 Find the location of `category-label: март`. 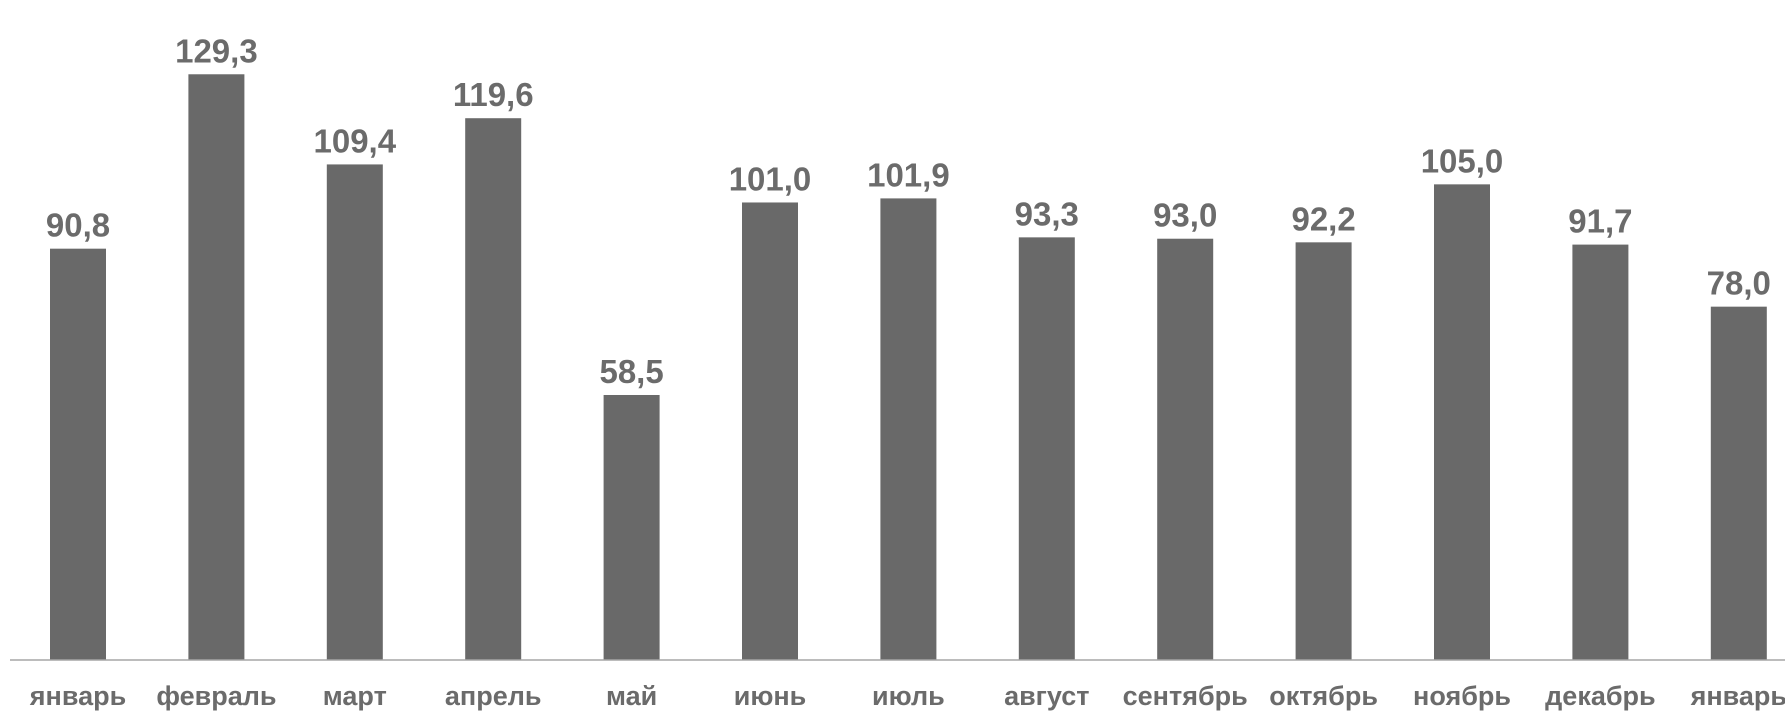

category-label: март is located at coordinates (355, 696).